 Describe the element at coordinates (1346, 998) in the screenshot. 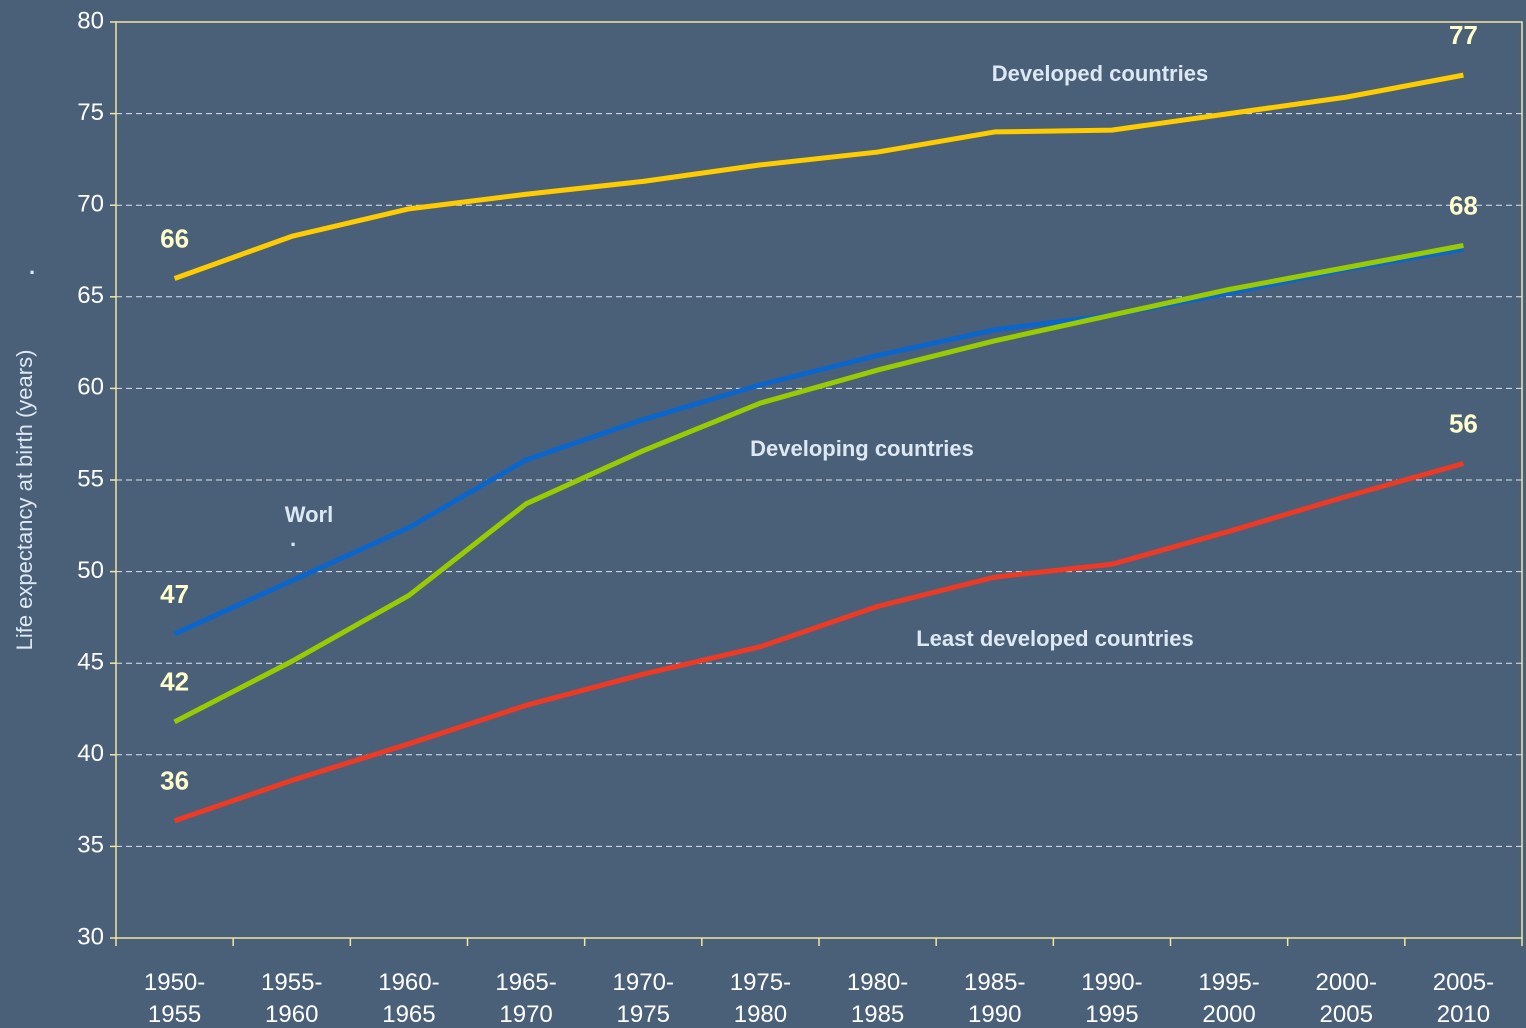

I see `x-tick-label: 2000-2005` at that location.